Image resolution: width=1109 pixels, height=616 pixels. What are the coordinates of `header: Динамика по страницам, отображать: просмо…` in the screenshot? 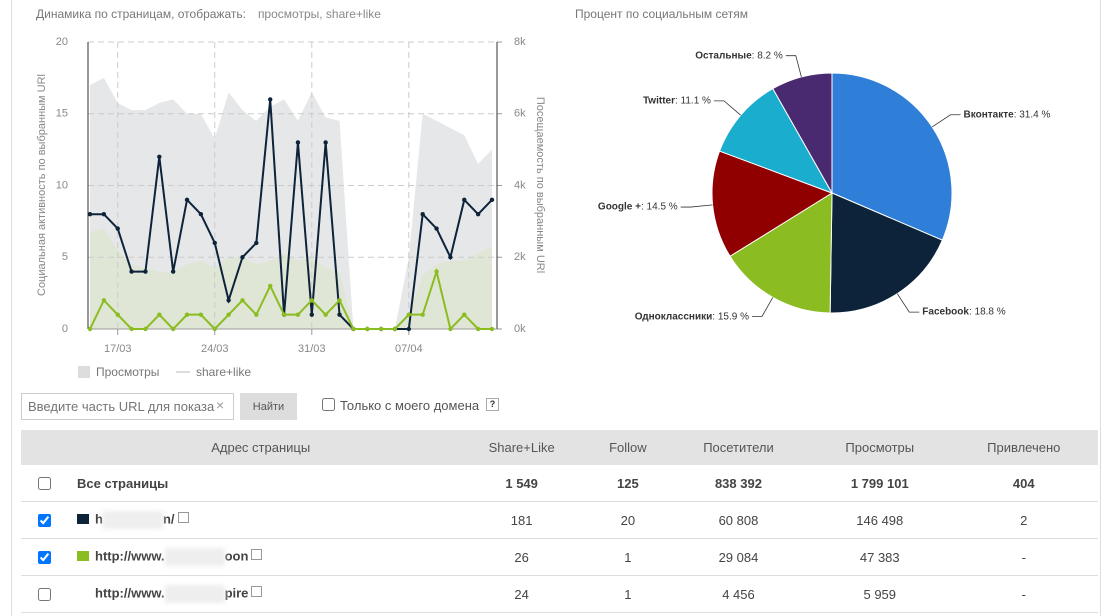 It's located at (208, 14).